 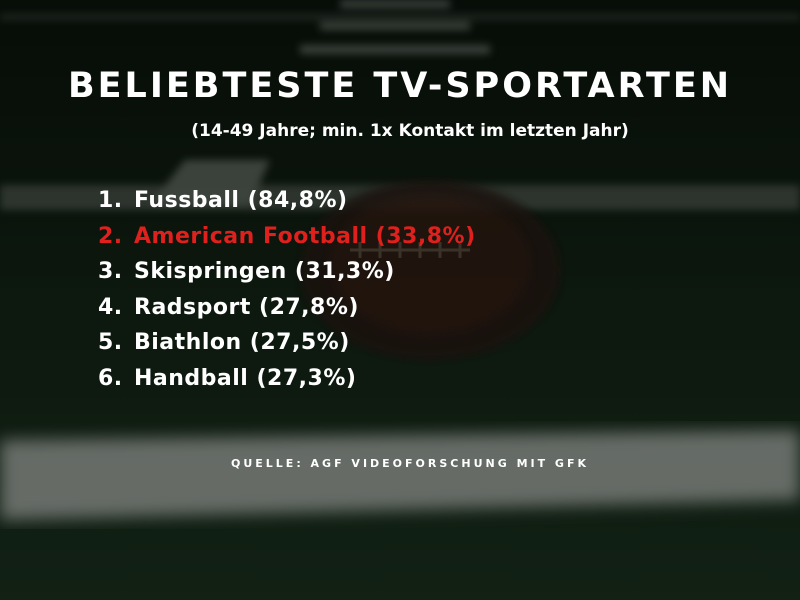 What do you see at coordinates (110, 342) in the screenshot?
I see `rank: 5.` at bounding box center [110, 342].